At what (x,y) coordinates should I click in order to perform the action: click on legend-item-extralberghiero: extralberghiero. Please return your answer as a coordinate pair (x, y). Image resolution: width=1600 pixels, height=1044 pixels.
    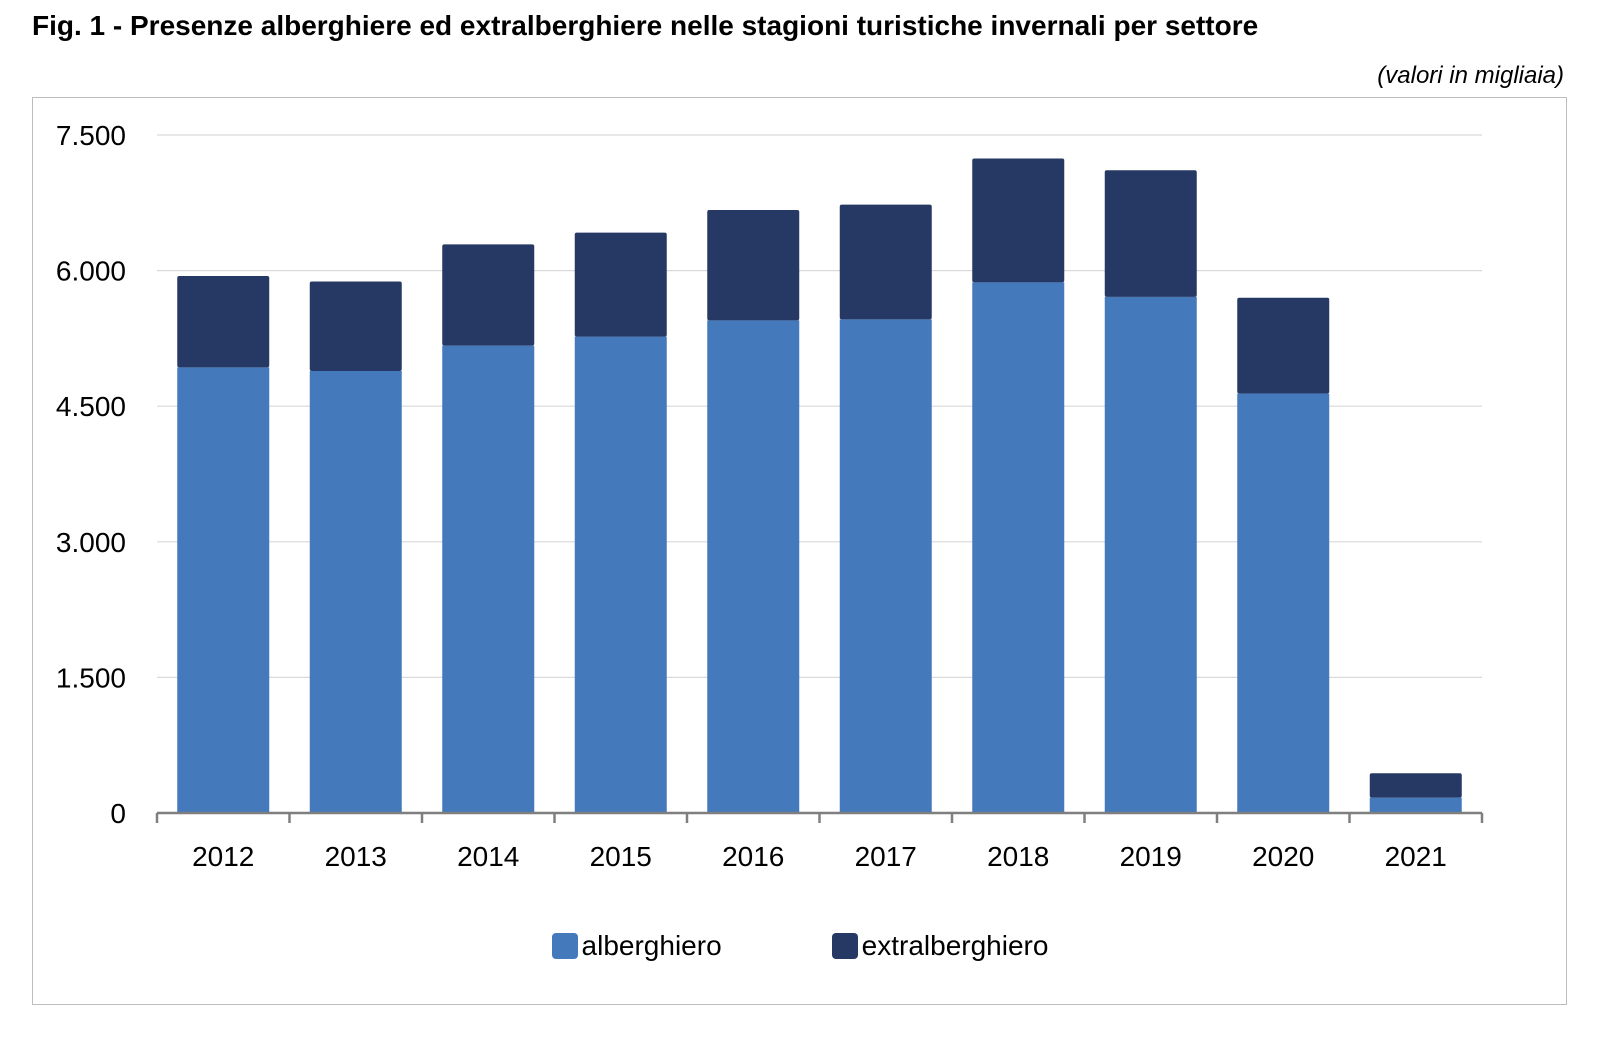
    Looking at the image, I should click on (940, 946).